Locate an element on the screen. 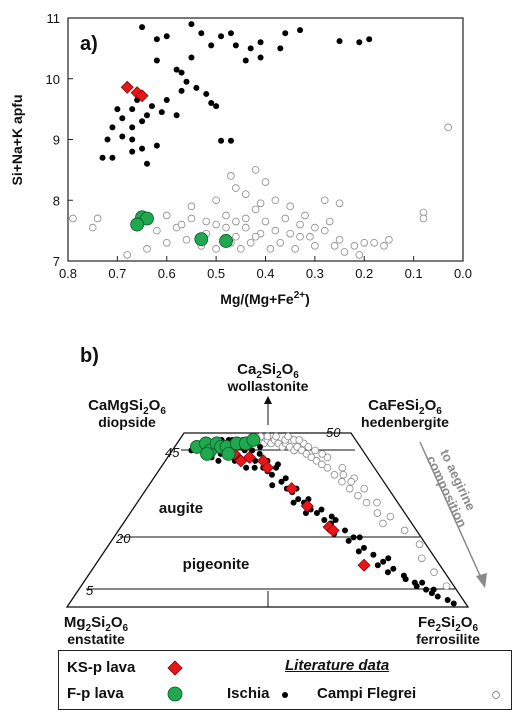  legend-ks-diamond is located at coordinates (175, 668).